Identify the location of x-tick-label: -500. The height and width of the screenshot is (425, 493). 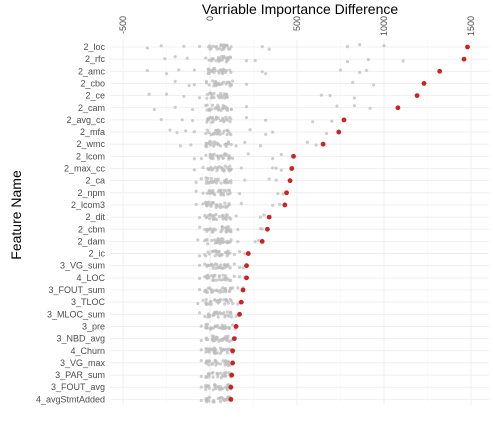
(123, 25).